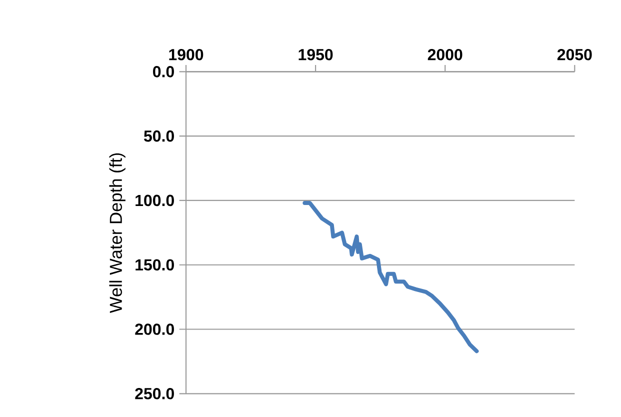 This screenshot has width=621, height=417. What do you see at coordinates (315, 54) in the screenshot?
I see `x-tick-label: 1950` at bounding box center [315, 54].